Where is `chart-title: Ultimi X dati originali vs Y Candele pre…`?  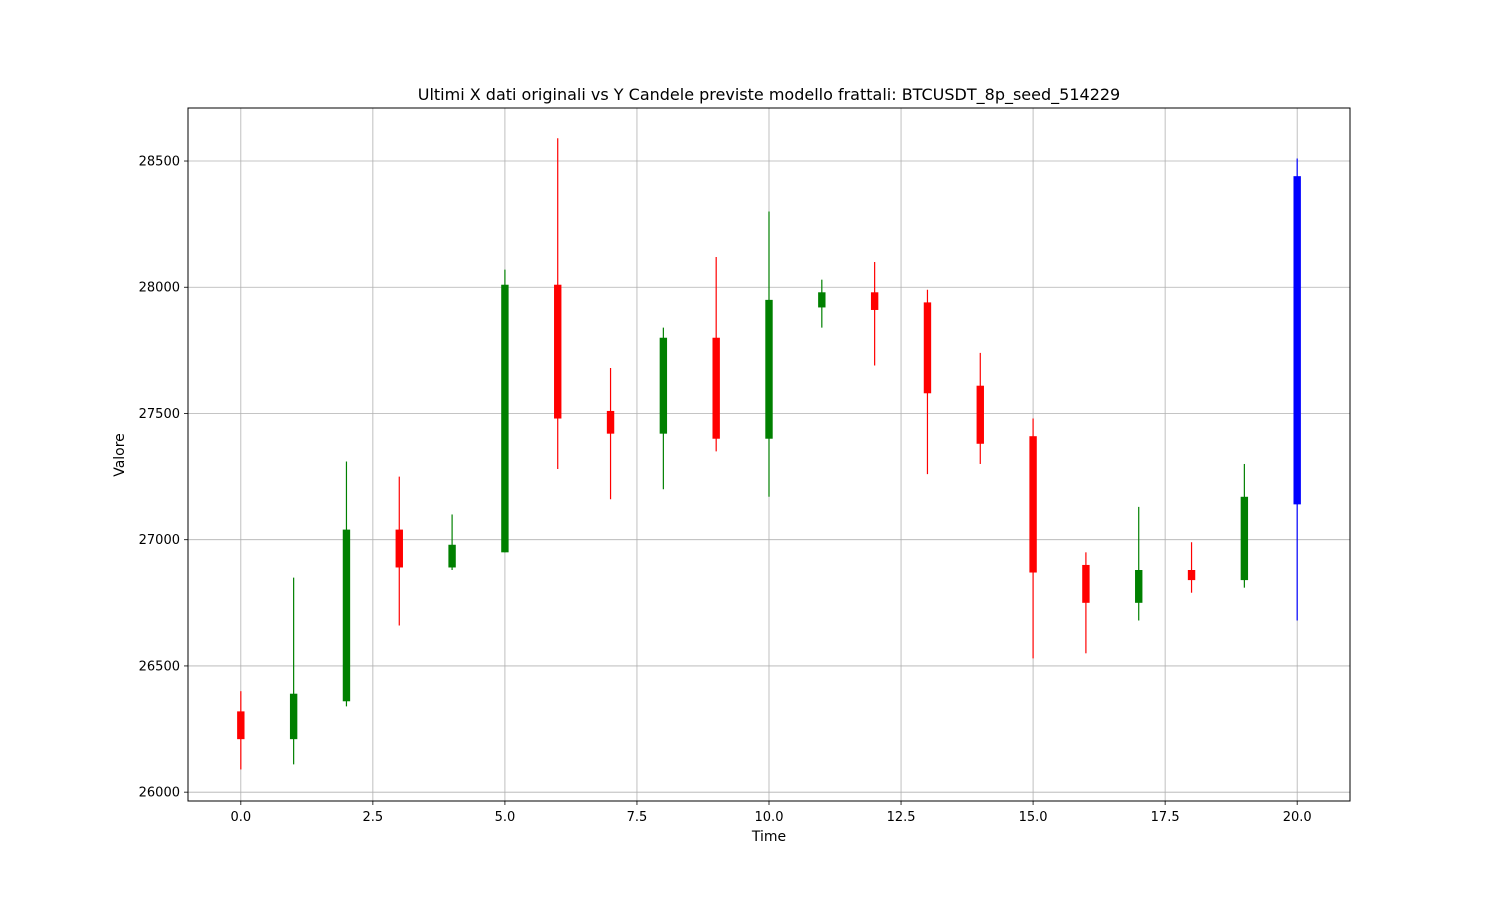 chart-title: Ultimi X dati originali vs Y Candele pre… is located at coordinates (769, 95).